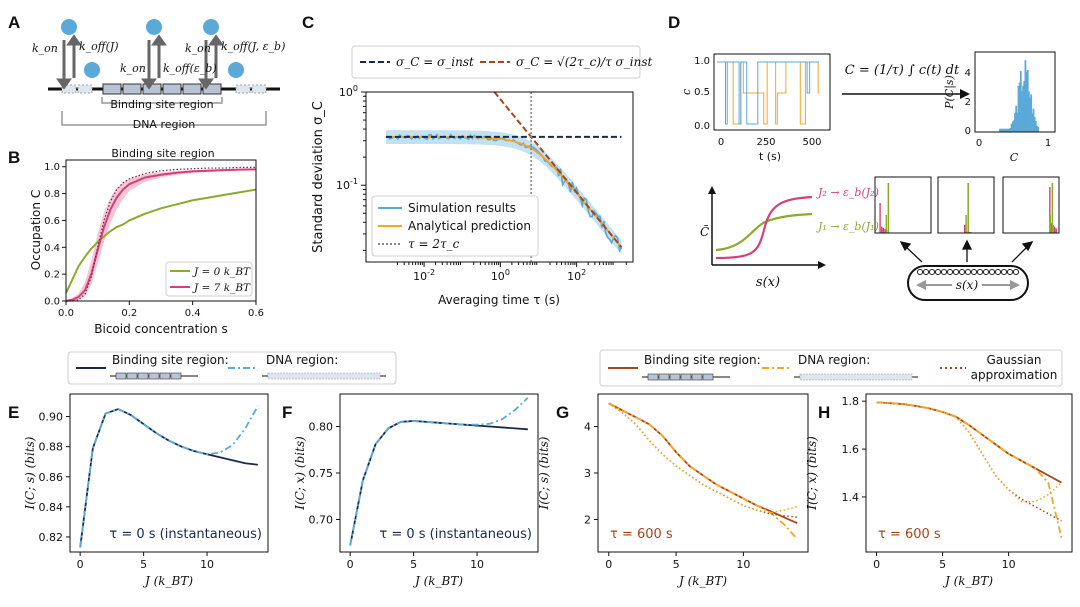 The width and height of the screenshot is (1080, 607). I want to click on chart-b-frame, so click(161, 230).